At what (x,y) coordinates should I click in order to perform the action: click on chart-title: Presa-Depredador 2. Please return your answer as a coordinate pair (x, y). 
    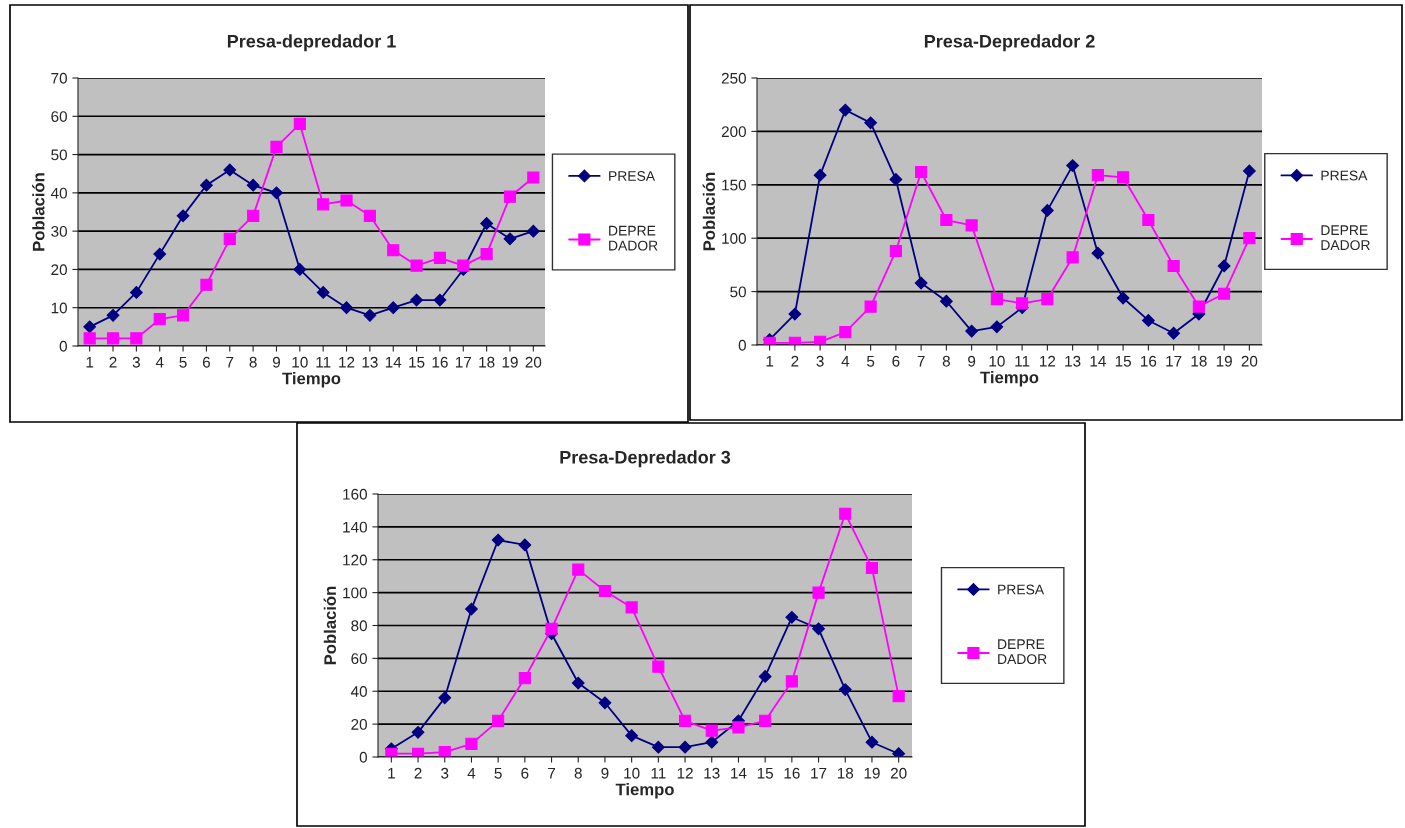
    Looking at the image, I should click on (1009, 43).